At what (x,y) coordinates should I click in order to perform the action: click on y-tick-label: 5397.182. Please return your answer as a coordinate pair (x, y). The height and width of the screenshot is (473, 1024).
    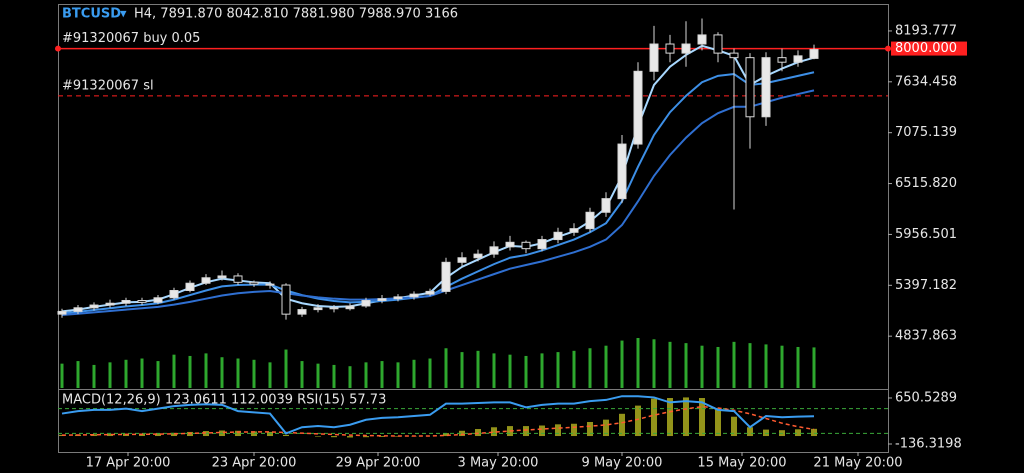
    Looking at the image, I should click on (926, 285).